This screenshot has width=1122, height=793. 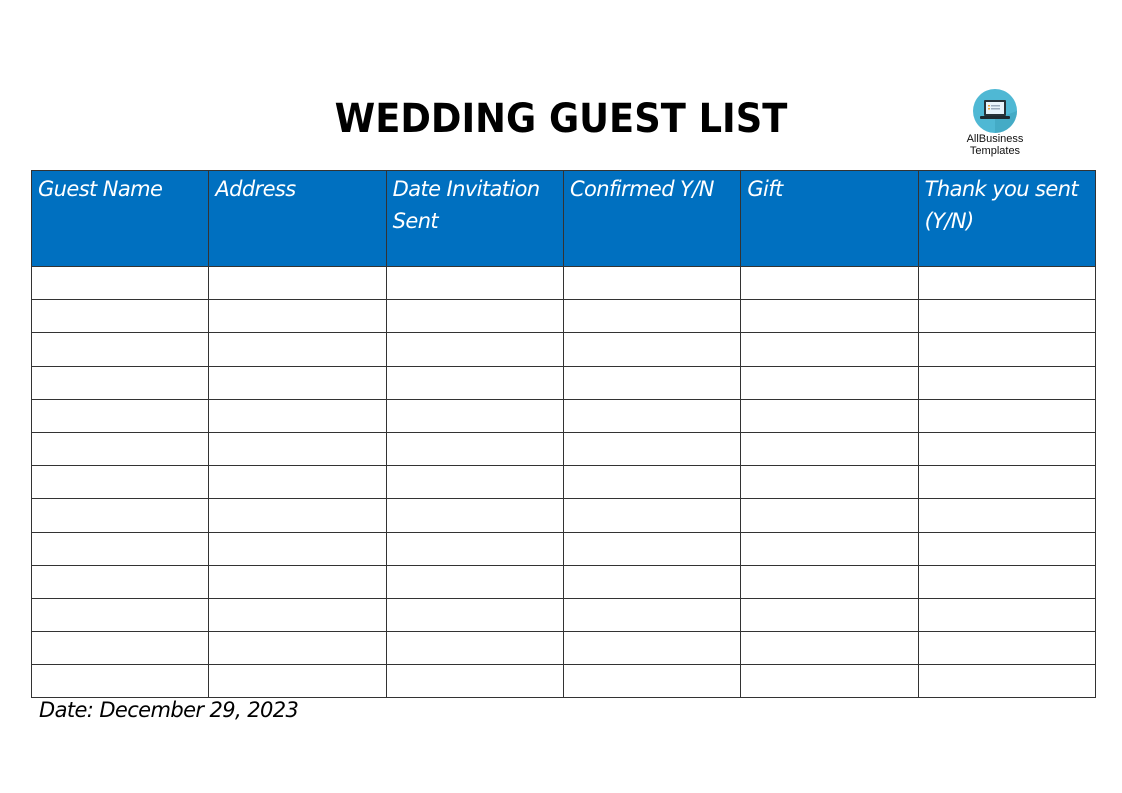 I want to click on laptop-icon, so click(x=995, y=111).